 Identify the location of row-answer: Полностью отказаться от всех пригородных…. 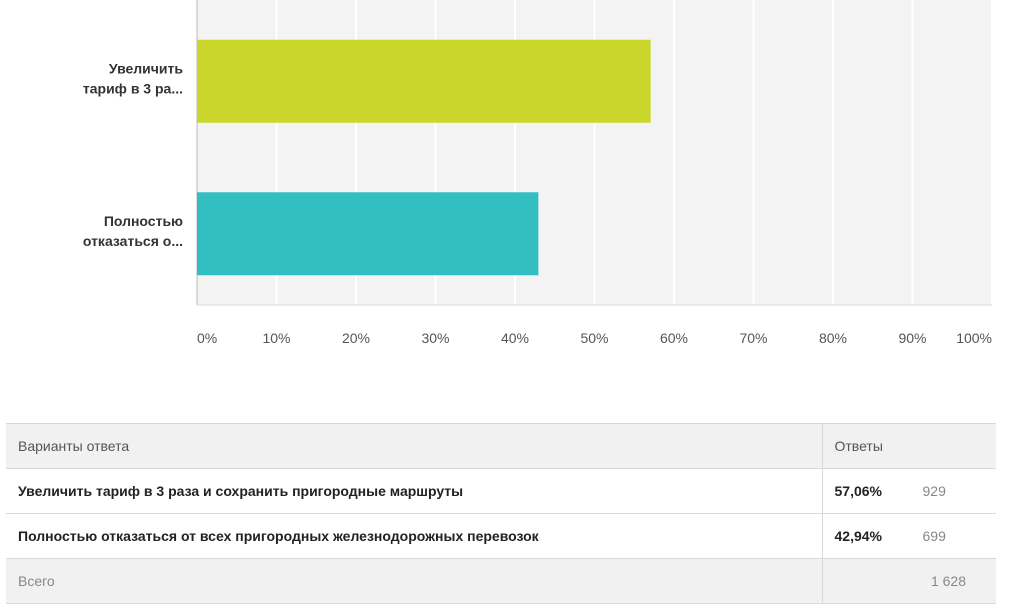
(414, 536).